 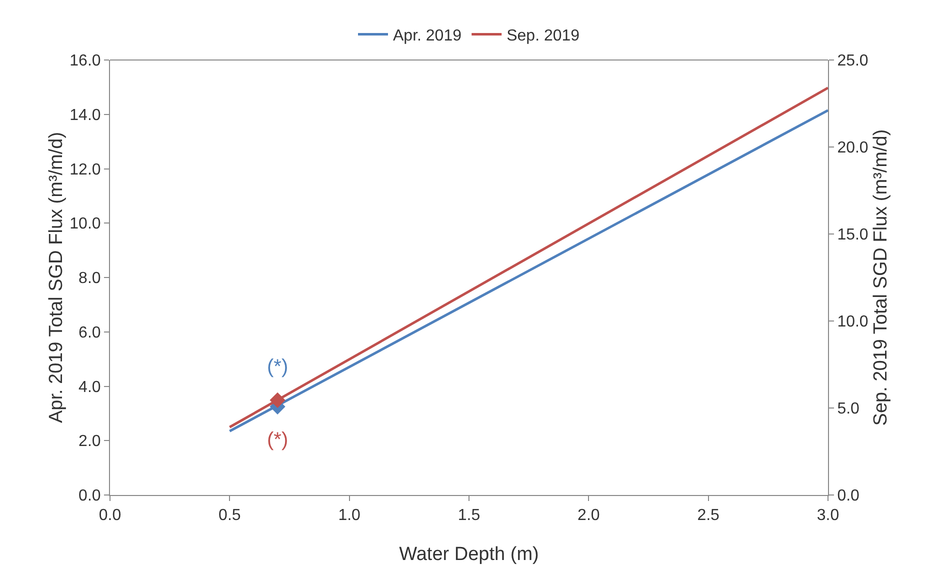 What do you see at coordinates (469, 554) in the screenshot?
I see `x-axis-title: Water Depth (m)` at bounding box center [469, 554].